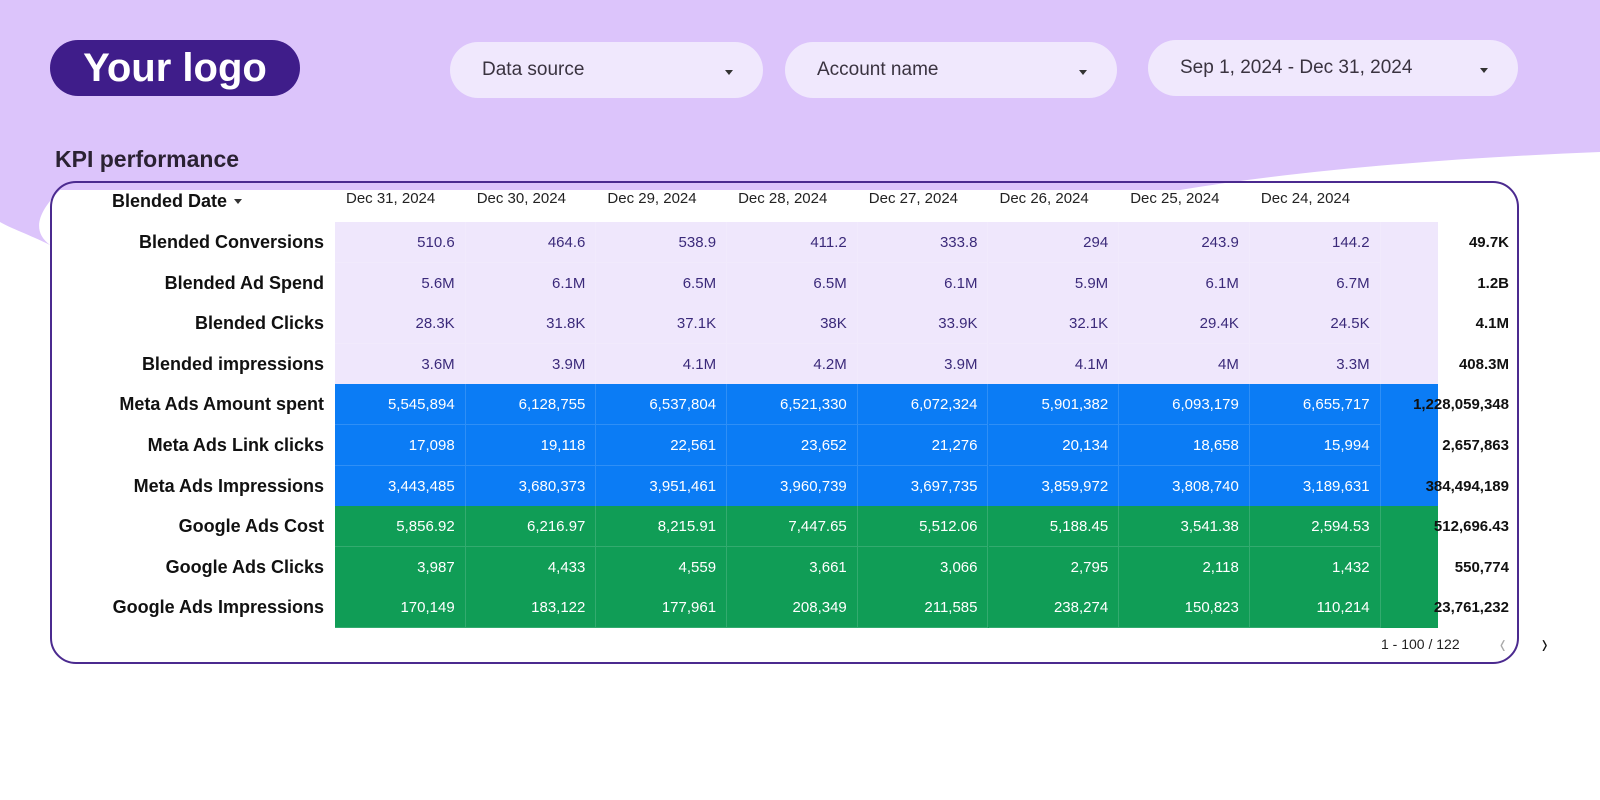 The height and width of the screenshot is (800, 1600). What do you see at coordinates (792, 486) in the screenshot?
I see `table-cell: 3,960,739` at bounding box center [792, 486].